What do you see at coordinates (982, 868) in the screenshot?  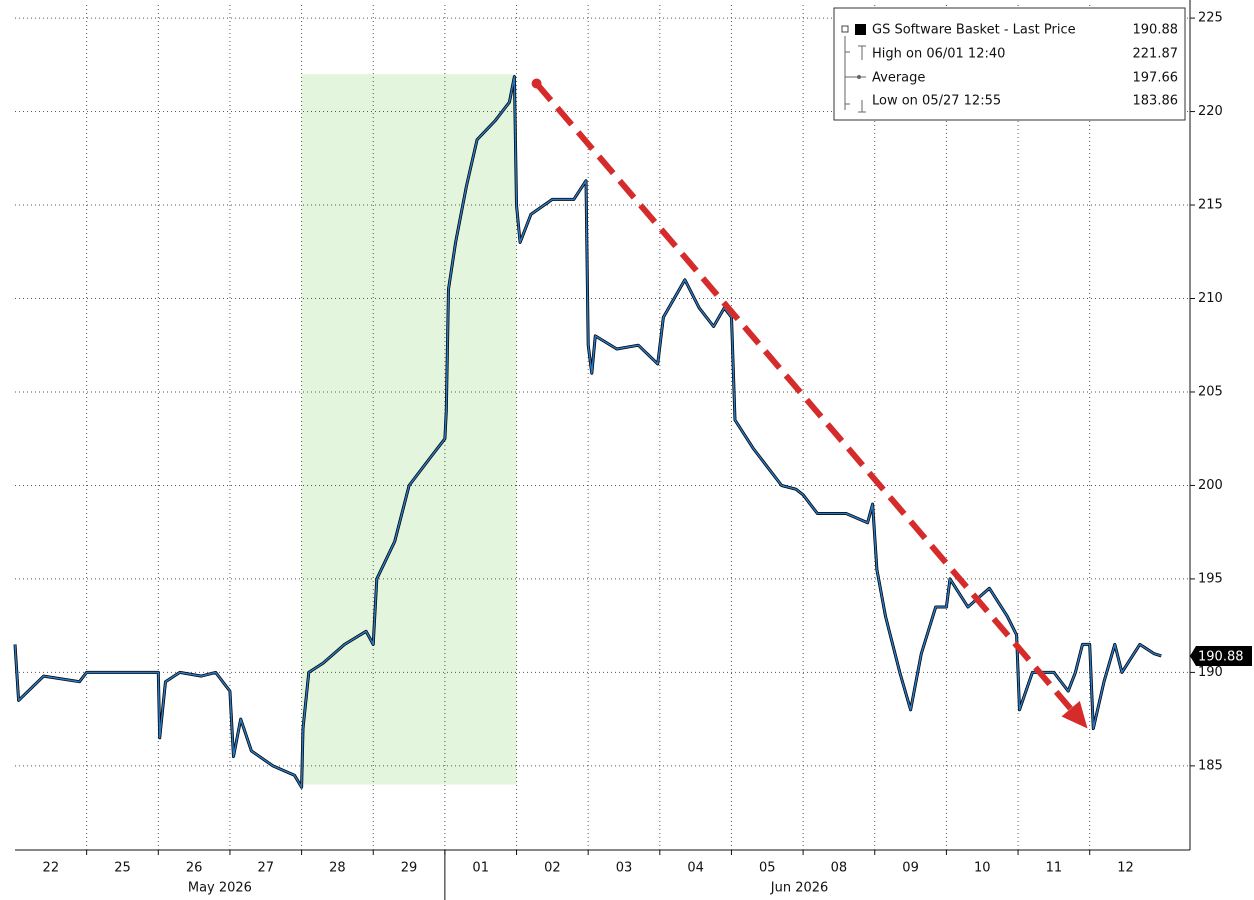 I see `x-tick-label: 10` at bounding box center [982, 868].